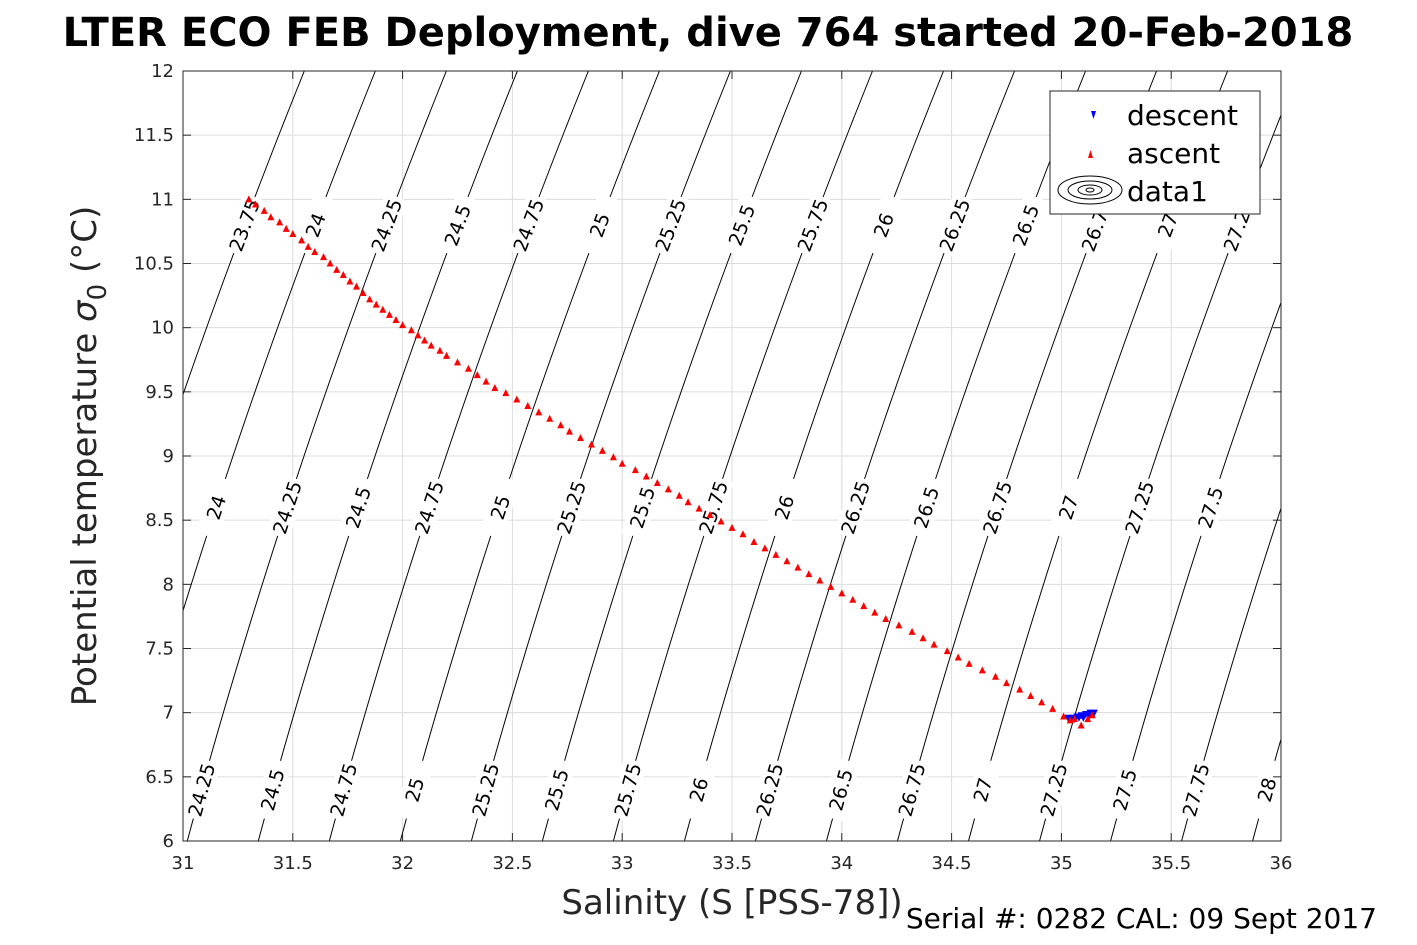 The height and width of the screenshot is (945, 1417). Describe the element at coordinates (512, 863) in the screenshot. I see `x-tick-label: 32.5` at that location.